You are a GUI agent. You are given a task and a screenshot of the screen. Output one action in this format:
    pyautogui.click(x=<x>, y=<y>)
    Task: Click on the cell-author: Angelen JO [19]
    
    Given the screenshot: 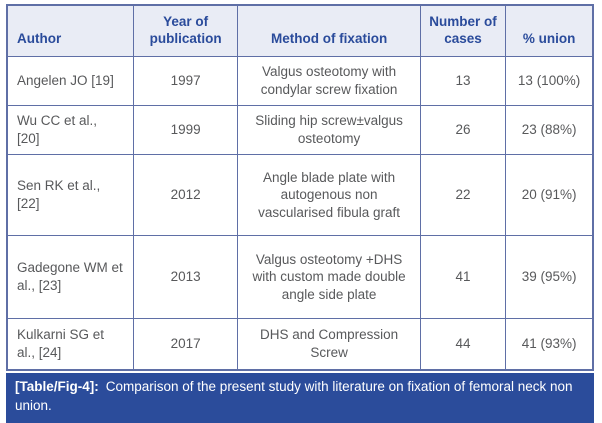 What is the action you would take?
    pyautogui.click(x=70, y=81)
    